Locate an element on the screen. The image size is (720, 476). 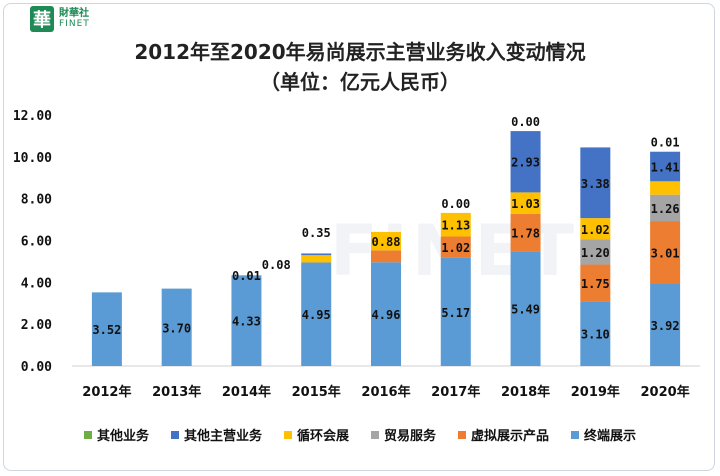
data-label: 1.26 is located at coordinates (665, 209).